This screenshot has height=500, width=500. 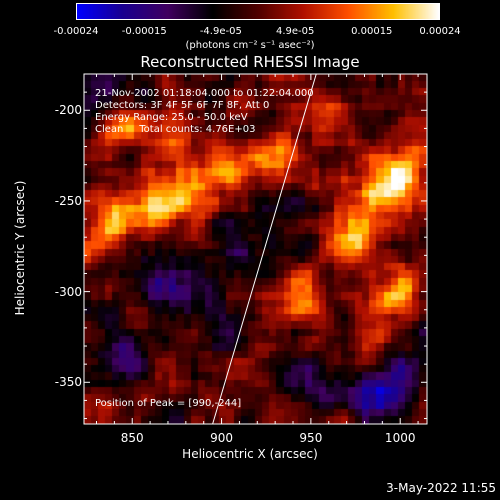 What do you see at coordinates (20, 248) in the screenshot?
I see `y-axis-label: Heliocentric Y (arcsec)` at bounding box center [20, 248].